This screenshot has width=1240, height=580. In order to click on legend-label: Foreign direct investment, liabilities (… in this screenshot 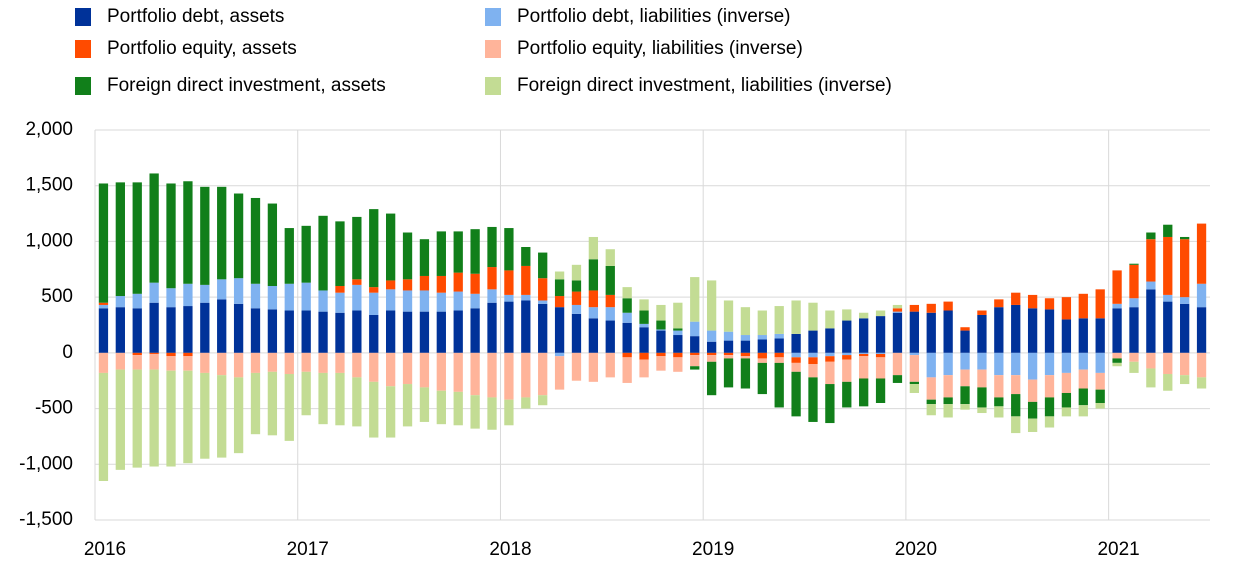, I will do `click(704, 85)`.